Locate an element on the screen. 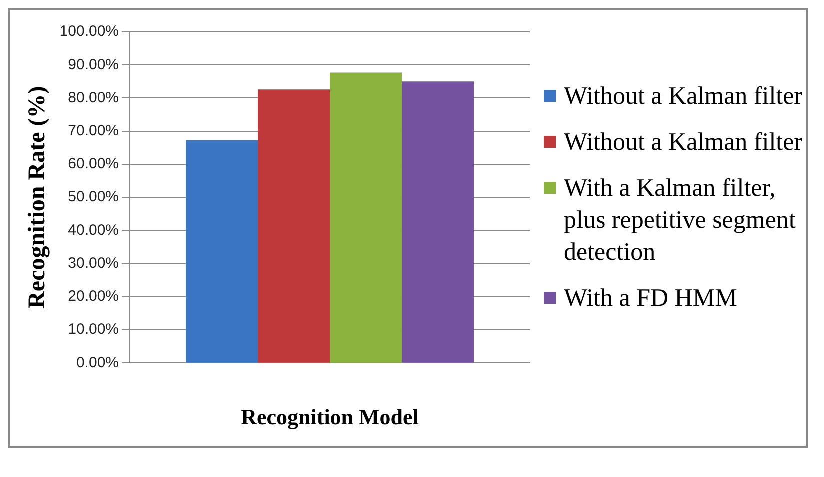  y-tick-label: 20.00% is located at coordinates (94, 297).